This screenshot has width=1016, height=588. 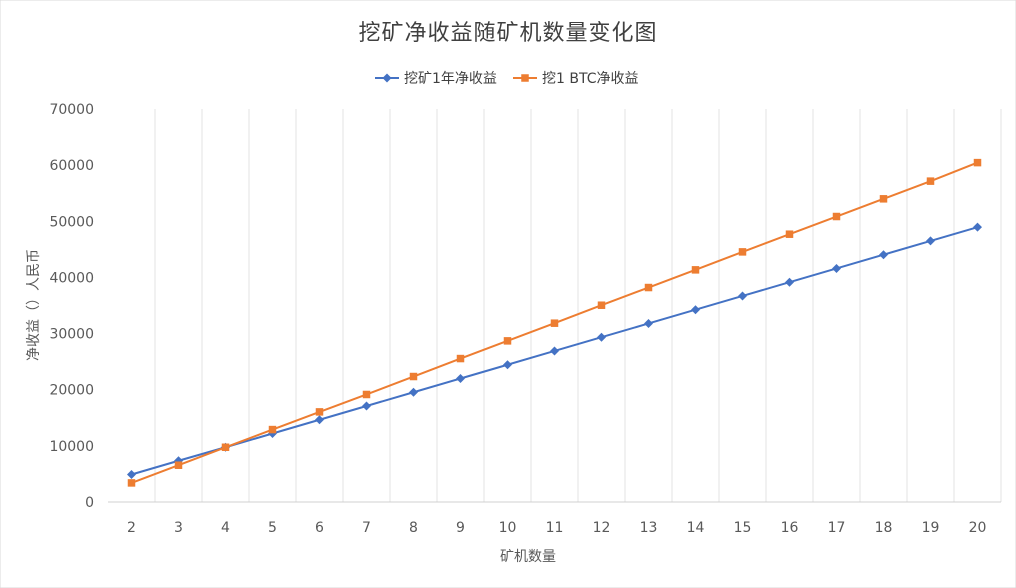 I want to click on x-axis-title: 矿机数量, so click(x=528, y=557).